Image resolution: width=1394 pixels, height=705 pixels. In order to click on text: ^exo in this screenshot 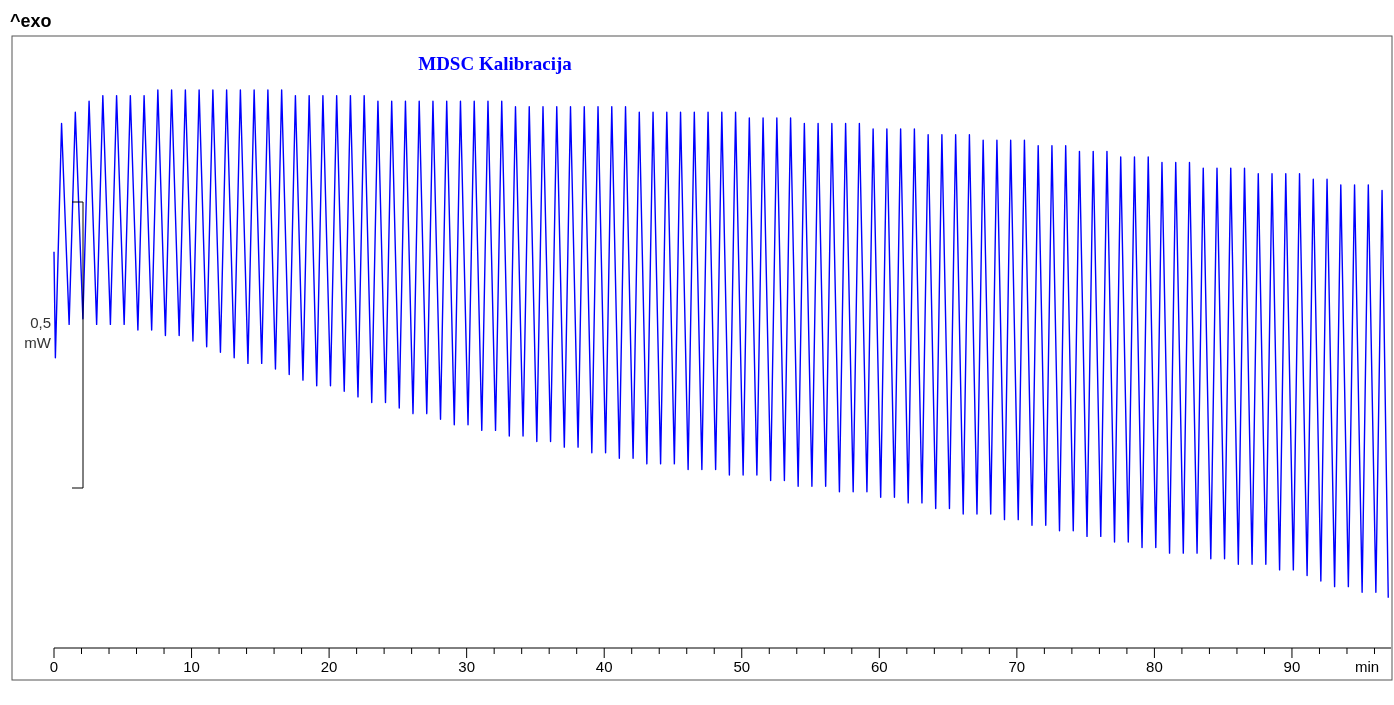, I will do `click(31, 21)`.